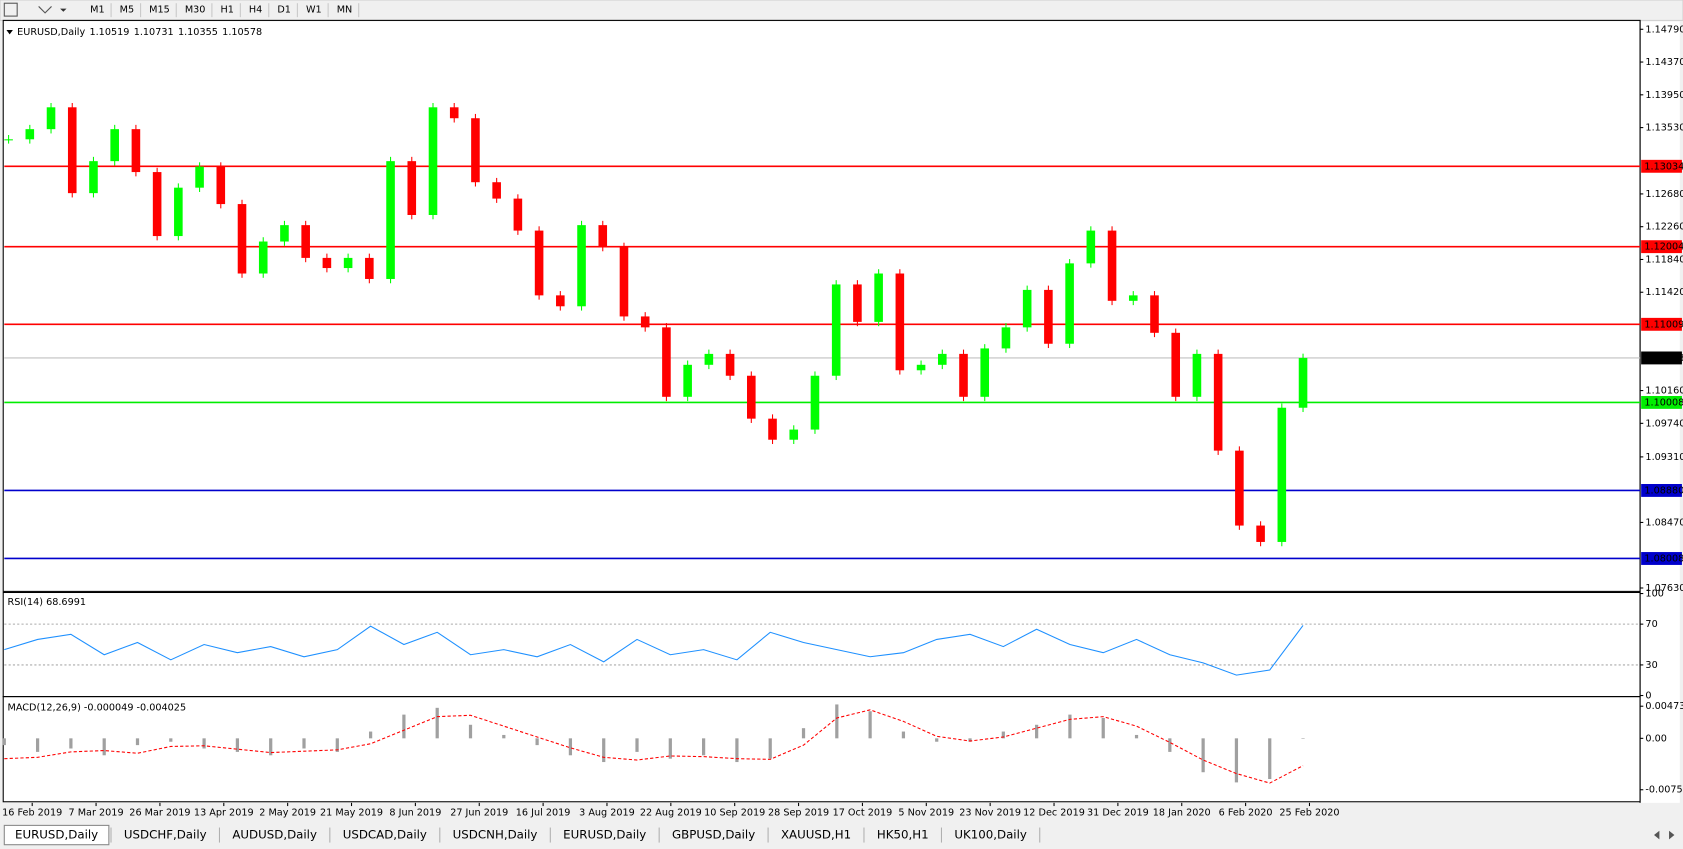 This screenshot has height=849, width=1683. I want to click on signal-line, so click(654, 746).